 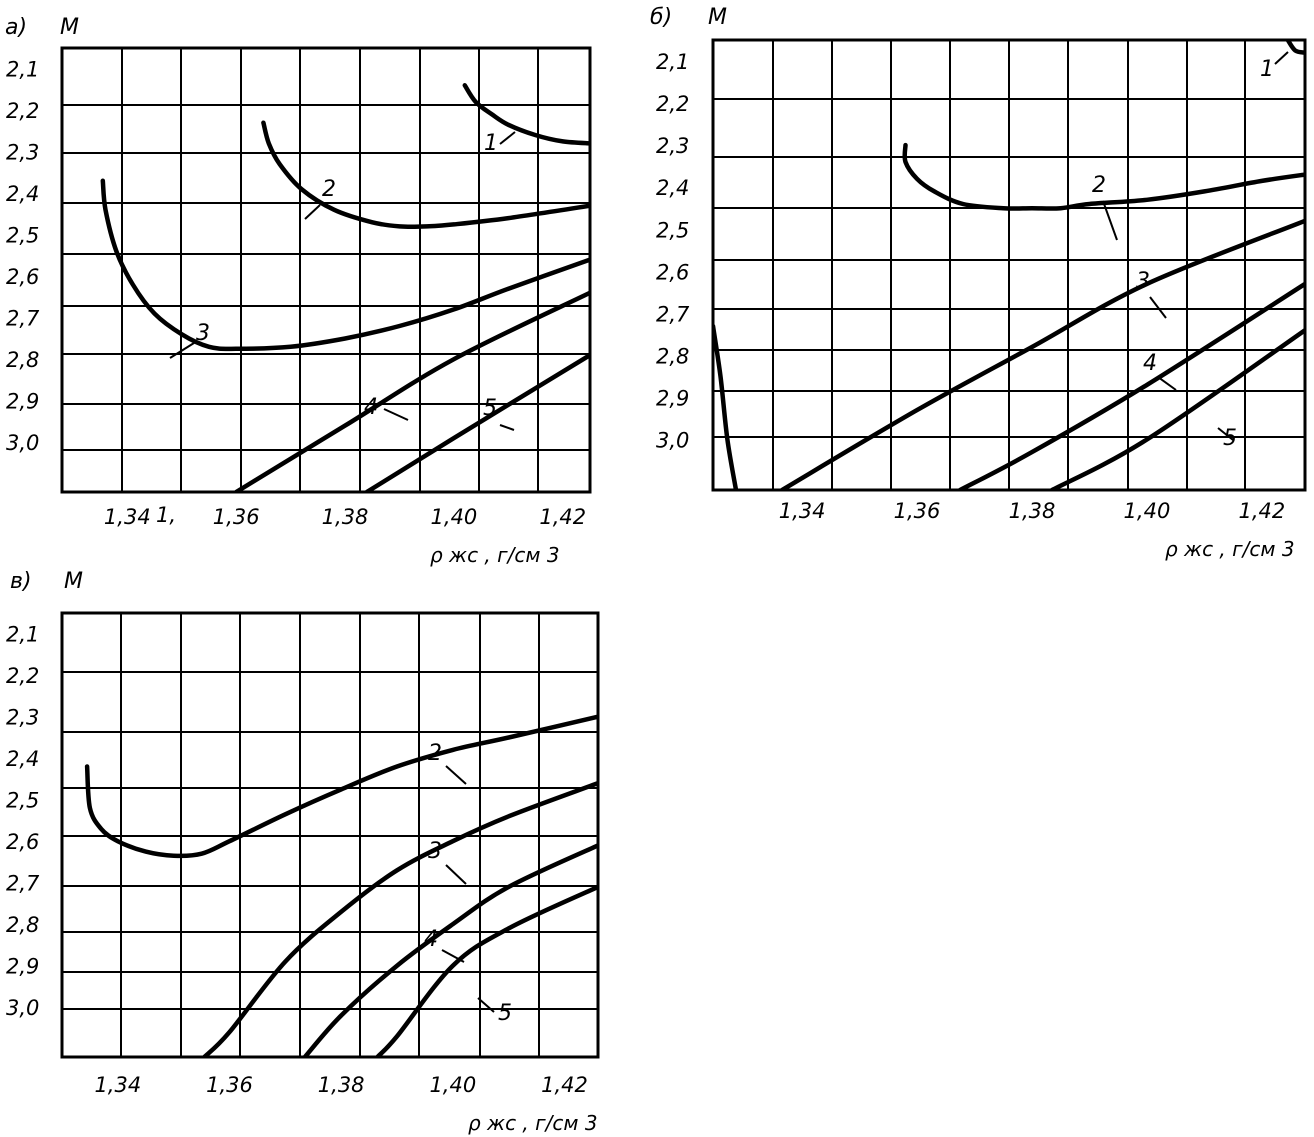 What do you see at coordinates (726, 406) in the screenshot?
I see `series-curve-unlabeled` at bounding box center [726, 406].